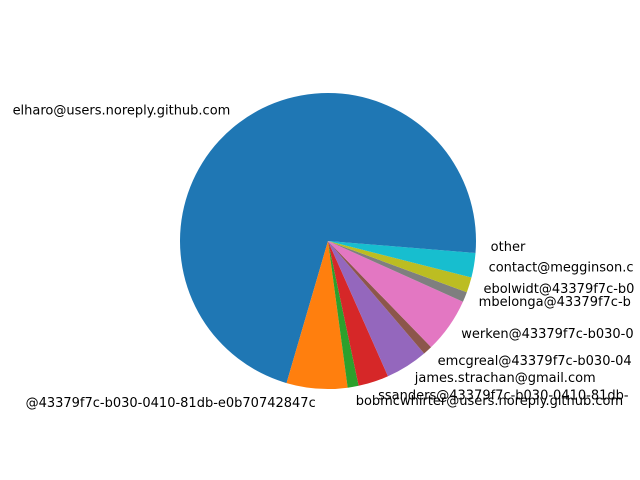  What do you see at coordinates (122, 110) in the screenshot?
I see `pie-label-elharo-users-noreply-github-com: elharo@users.noreply.github.com` at bounding box center [122, 110].